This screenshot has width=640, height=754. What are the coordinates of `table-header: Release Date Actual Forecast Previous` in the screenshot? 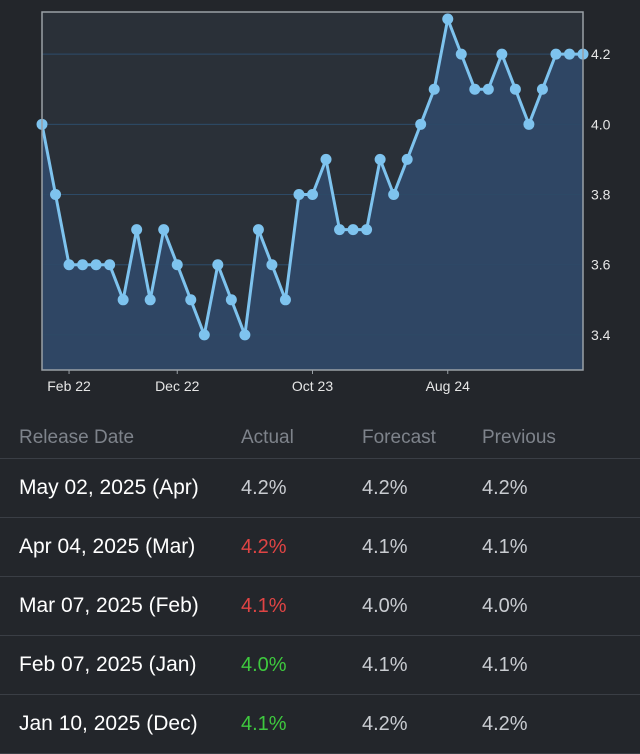 It's located at (320, 438).